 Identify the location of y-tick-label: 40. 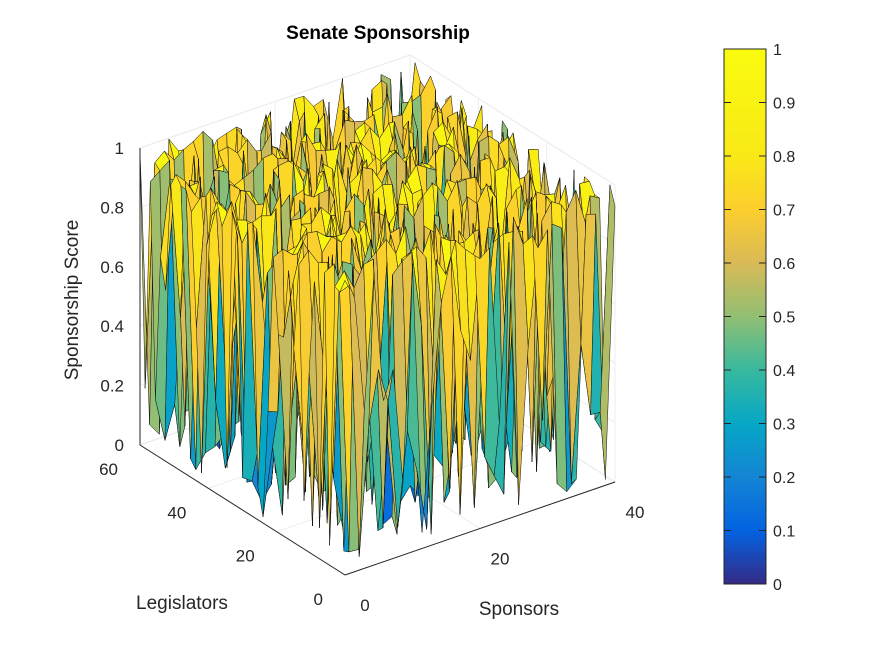
(176, 512).